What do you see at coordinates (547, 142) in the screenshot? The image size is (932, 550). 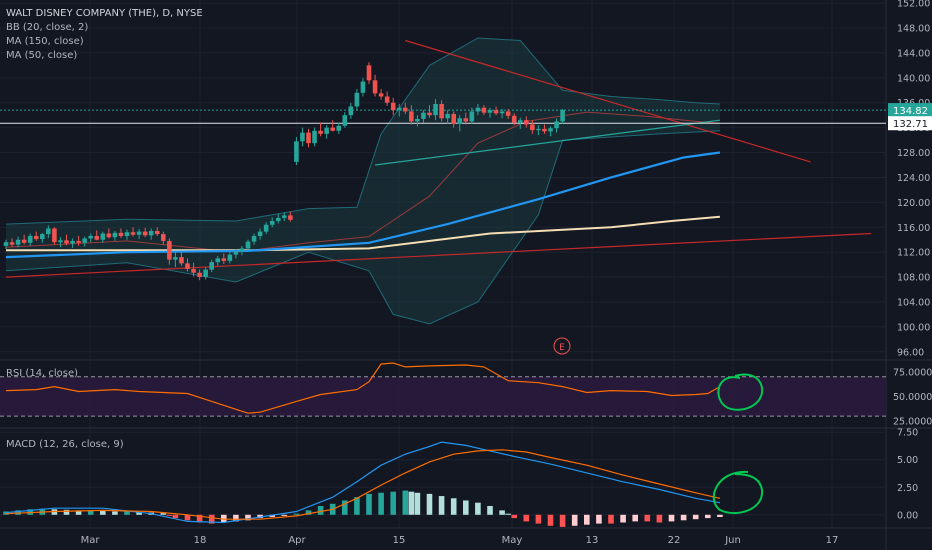 I see `trend-line-green` at bounding box center [547, 142].